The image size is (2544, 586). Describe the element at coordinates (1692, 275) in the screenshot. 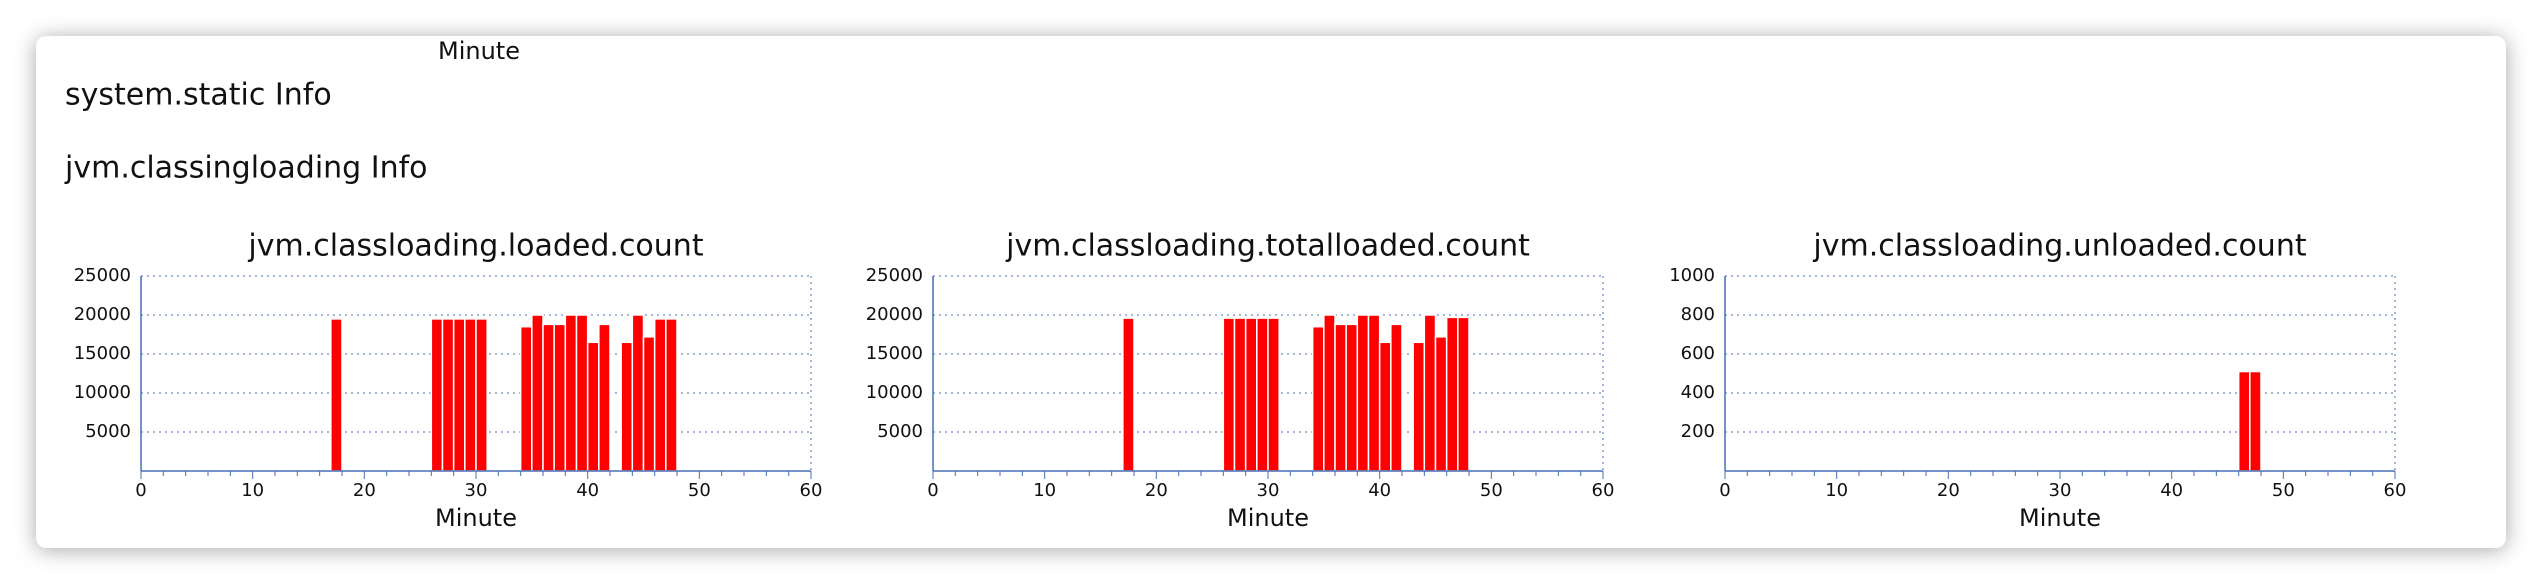

I see `y-tick-label: 1000` at that location.